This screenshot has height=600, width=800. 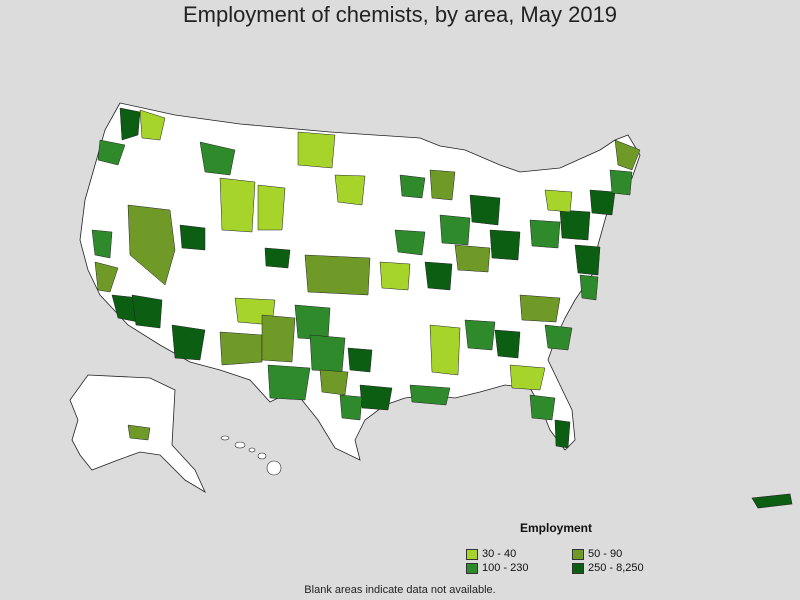 What do you see at coordinates (772, 501) in the screenshot?
I see `puerto-rico-shape` at bounding box center [772, 501].